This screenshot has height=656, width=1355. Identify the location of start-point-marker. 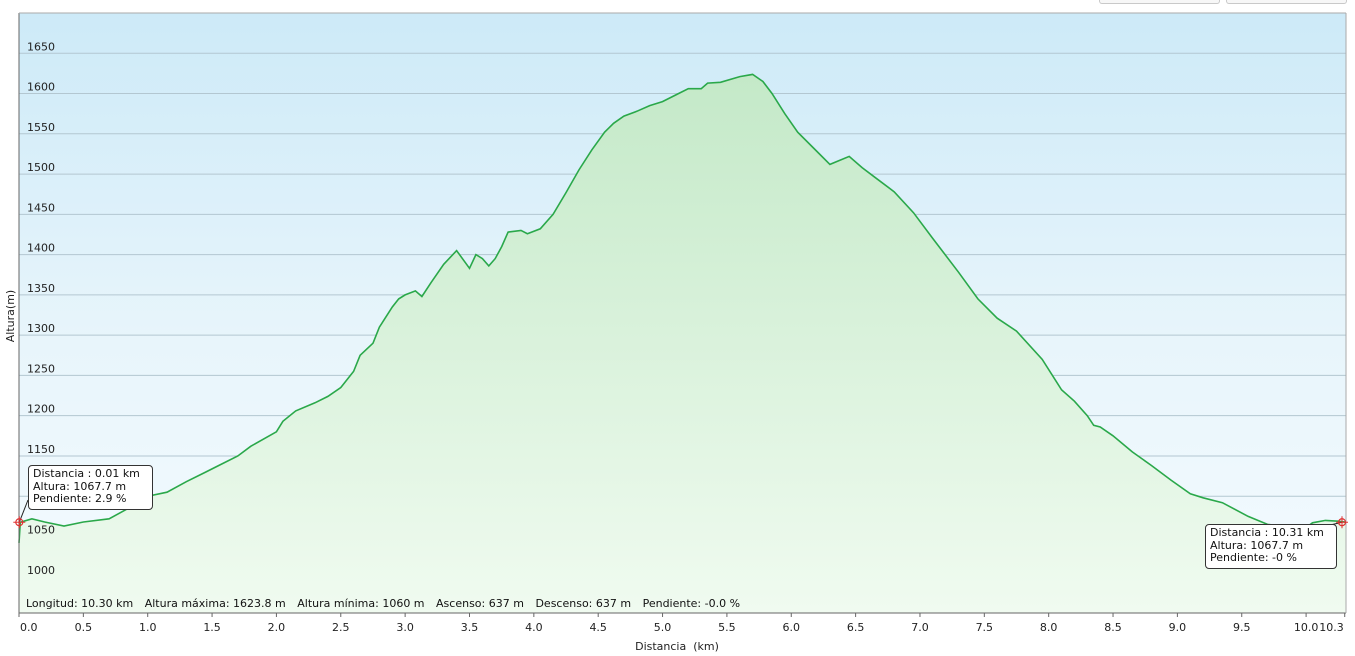
(19, 522).